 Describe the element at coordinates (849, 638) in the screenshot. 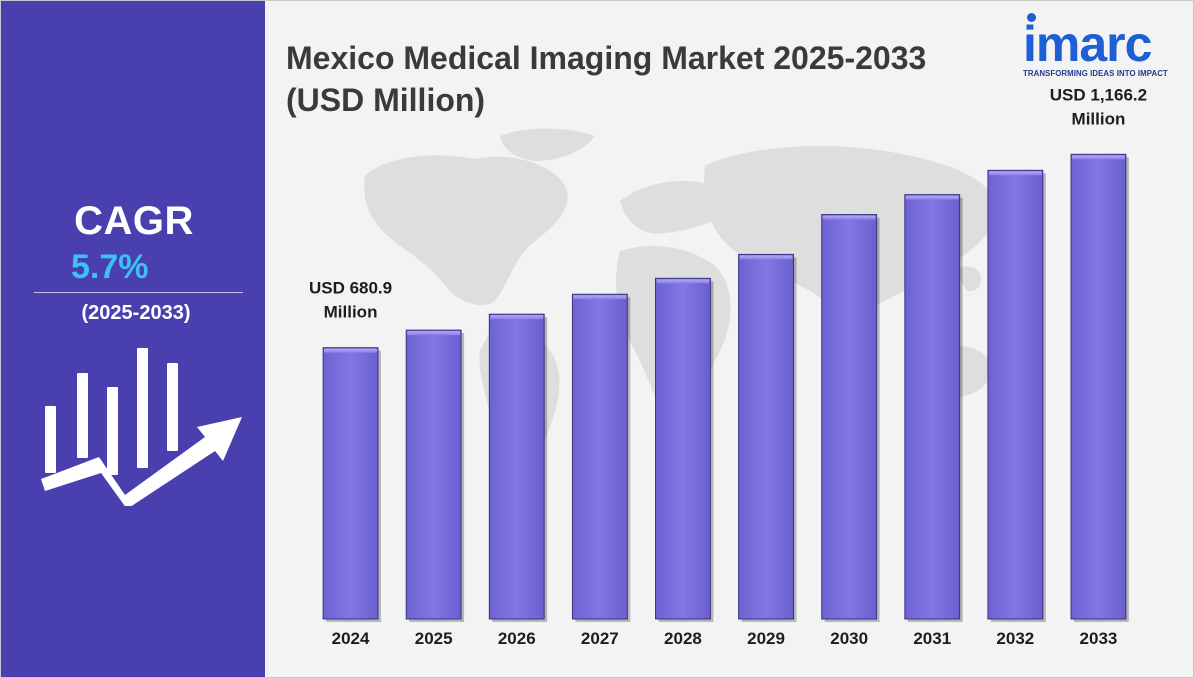

I see `x-tick-label: 2030` at that location.